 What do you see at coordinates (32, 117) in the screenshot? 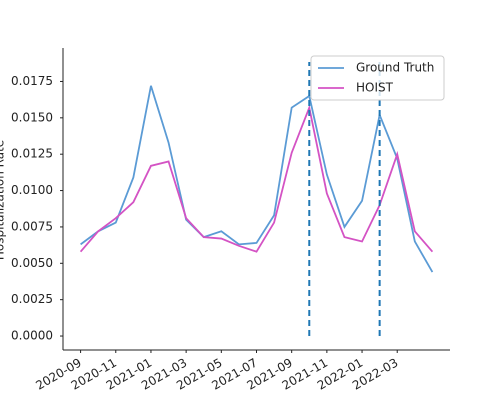
I see `y-tick-label: 0.0150` at bounding box center [32, 117].